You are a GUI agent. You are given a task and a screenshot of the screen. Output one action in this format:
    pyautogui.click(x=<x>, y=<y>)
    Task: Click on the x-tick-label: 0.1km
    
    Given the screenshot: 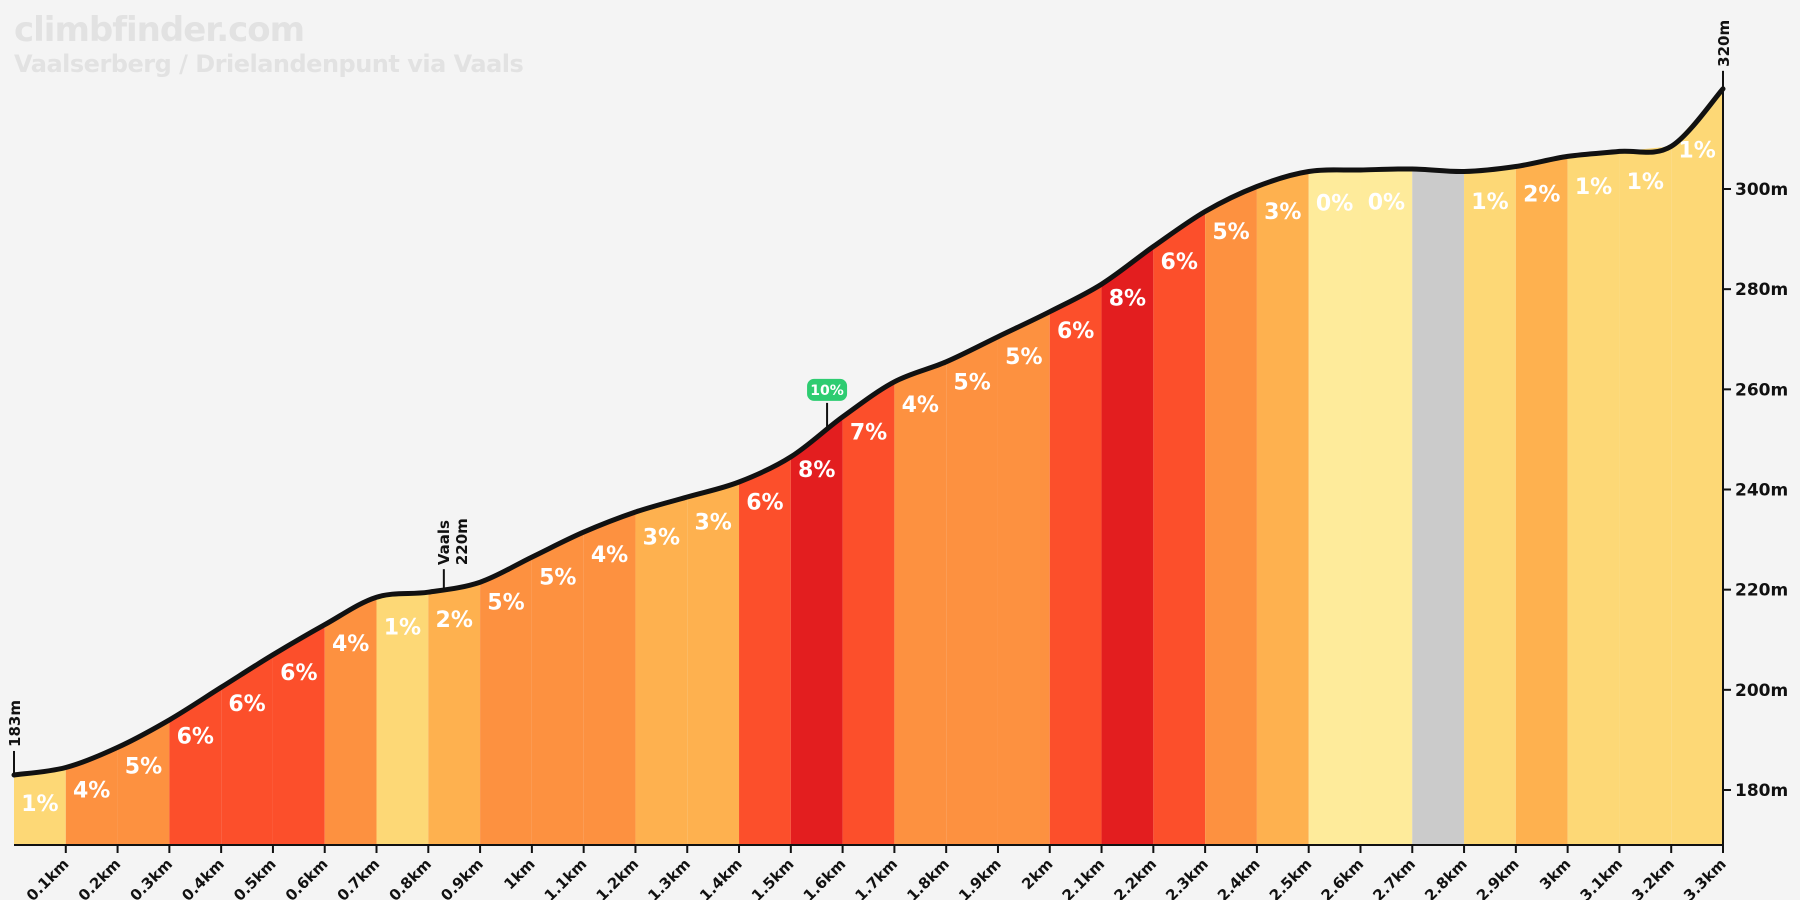 What is the action you would take?
    pyautogui.click(x=48, y=877)
    